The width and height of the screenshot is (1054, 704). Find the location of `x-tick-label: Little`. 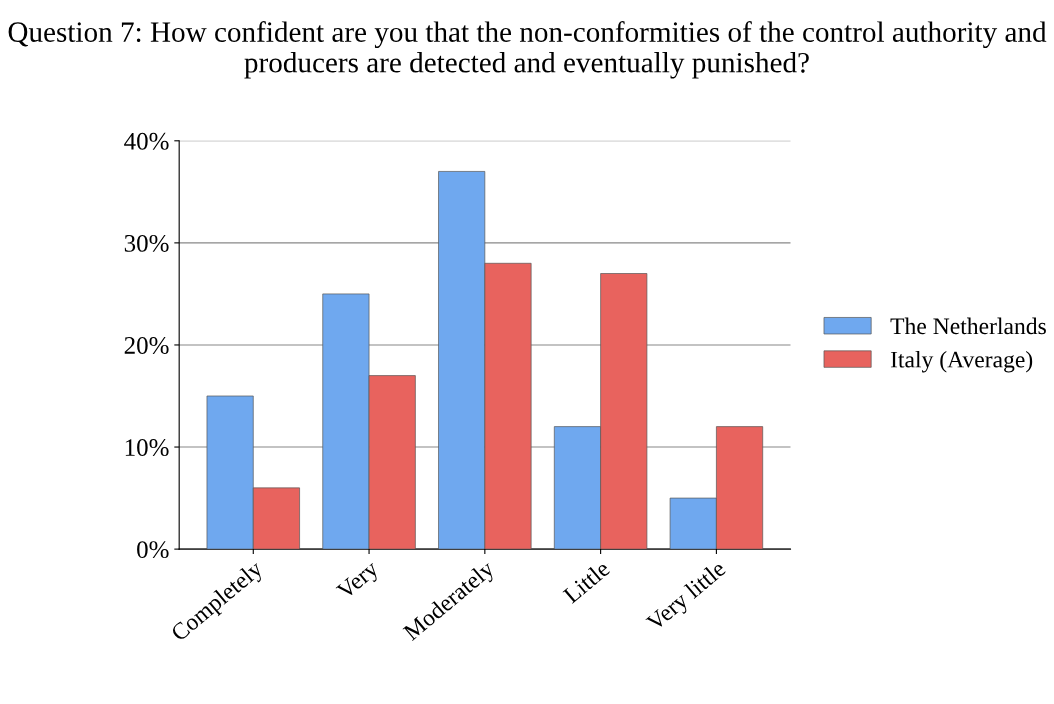

x-tick-label: Little is located at coordinates (586, 582).